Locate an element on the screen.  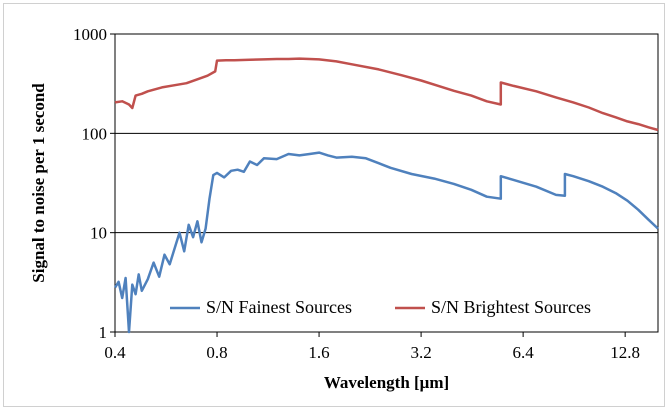
x-tick-label: 0.8 is located at coordinates (216, 352).